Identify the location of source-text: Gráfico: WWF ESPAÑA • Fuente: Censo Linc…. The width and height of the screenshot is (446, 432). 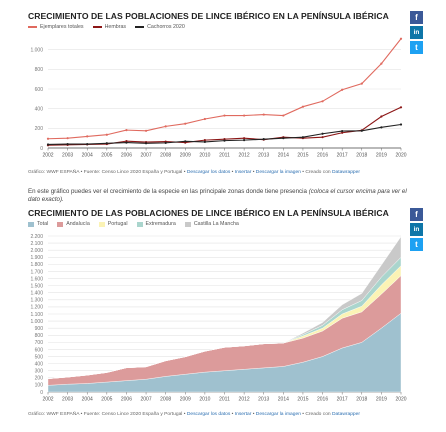
(107, 172).